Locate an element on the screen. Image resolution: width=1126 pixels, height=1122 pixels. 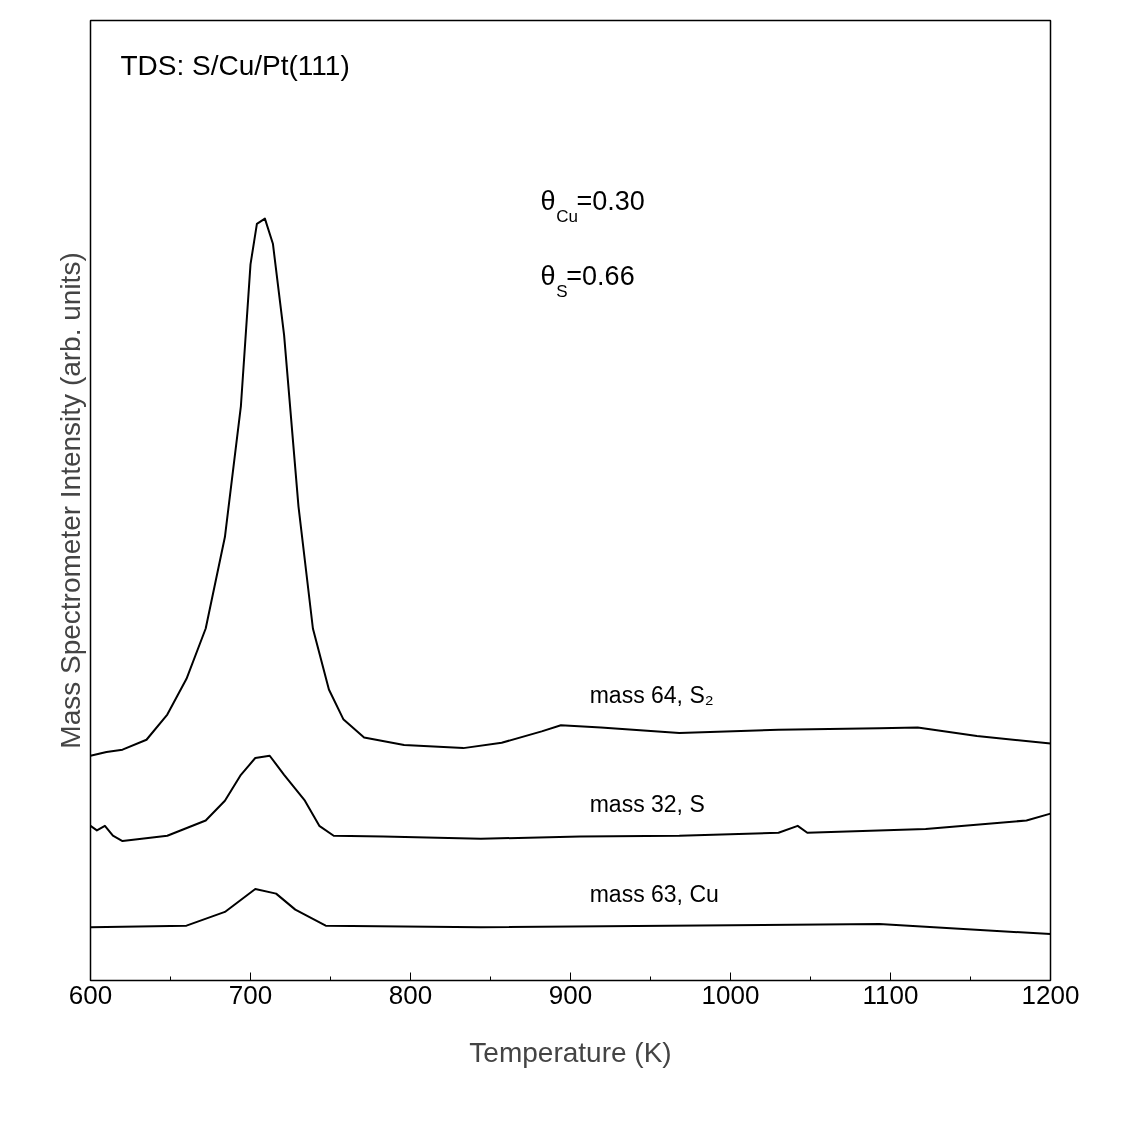
x-tick-label: 800 is located at coordinates (410, 994).